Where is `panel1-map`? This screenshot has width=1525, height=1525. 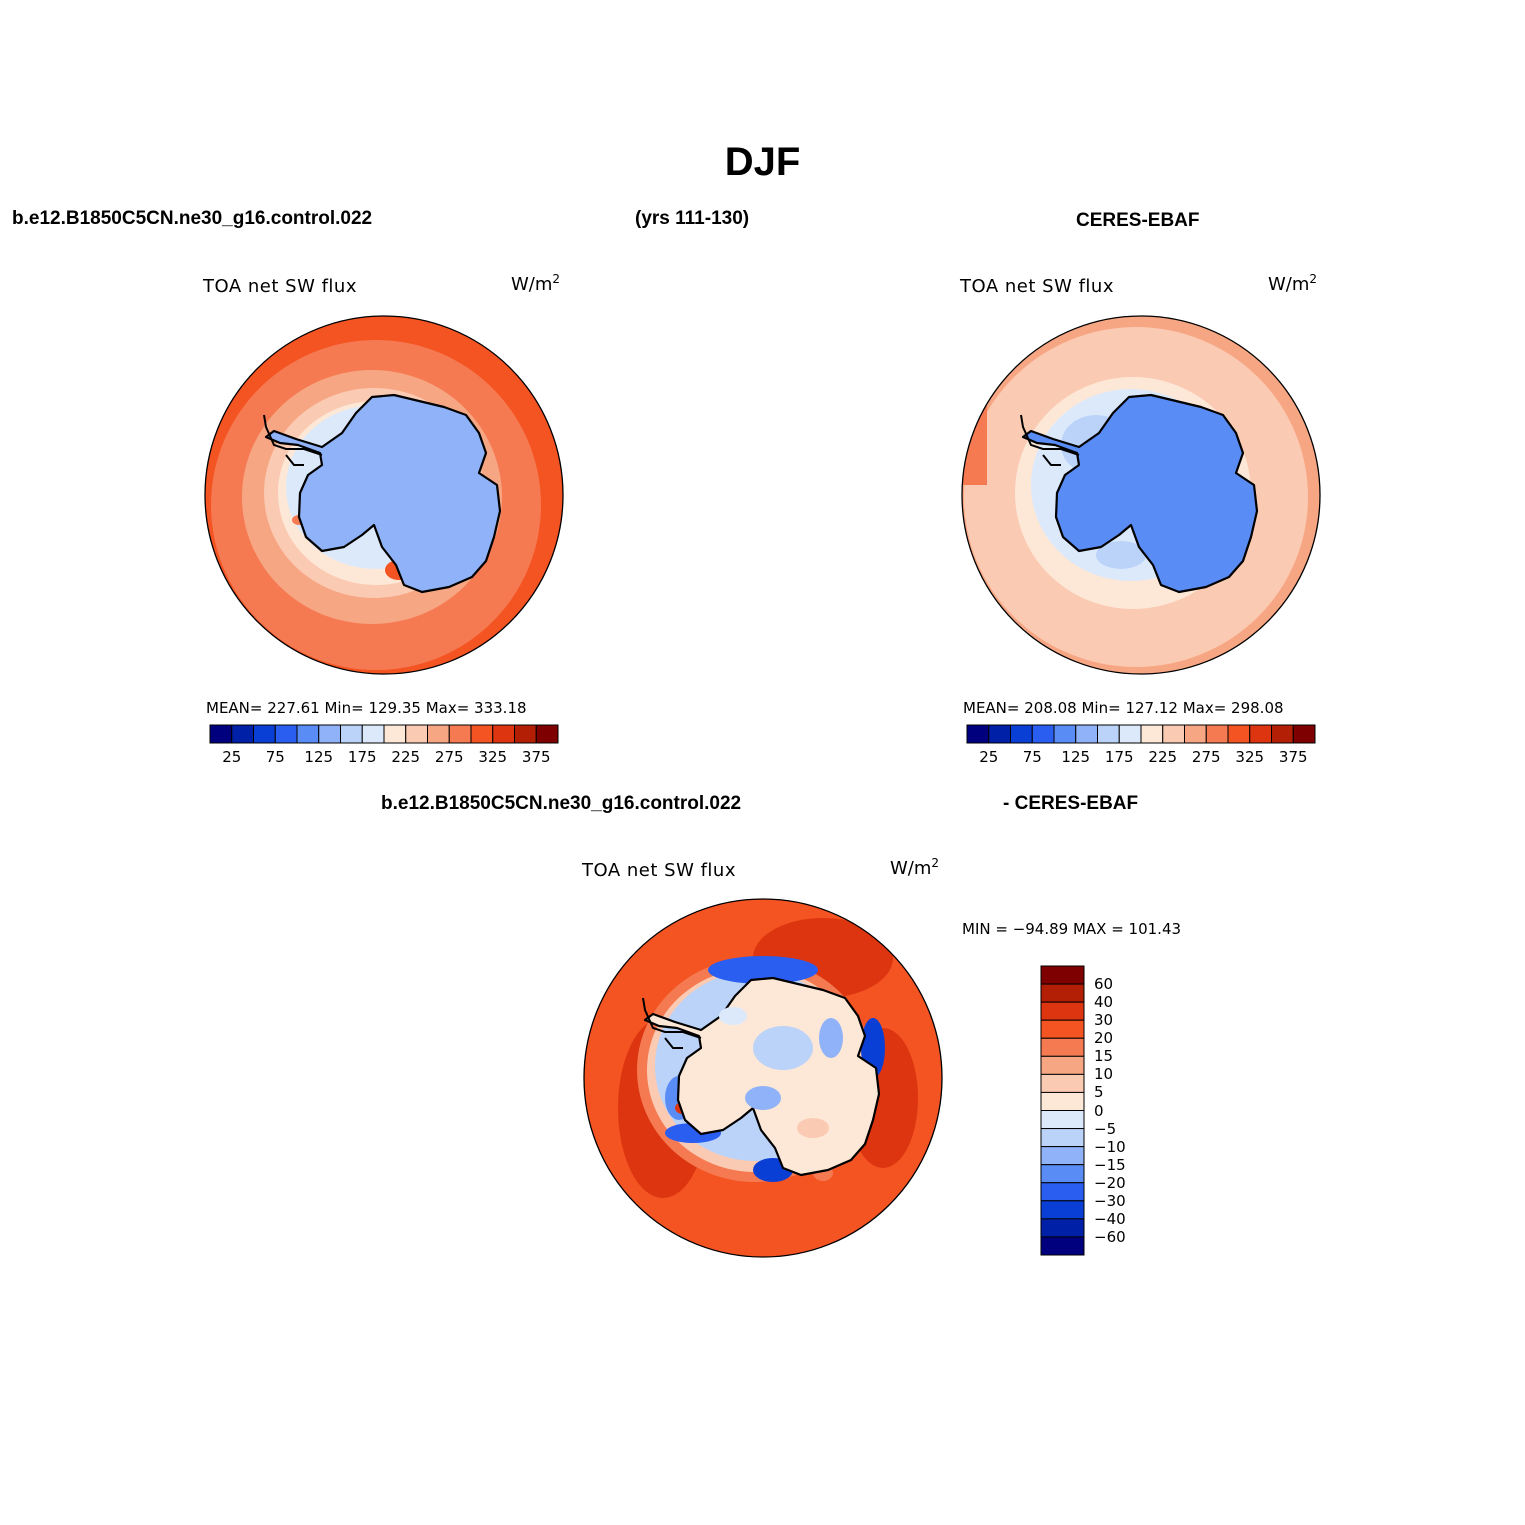 panel1-map is located at coordinates (384, 495).